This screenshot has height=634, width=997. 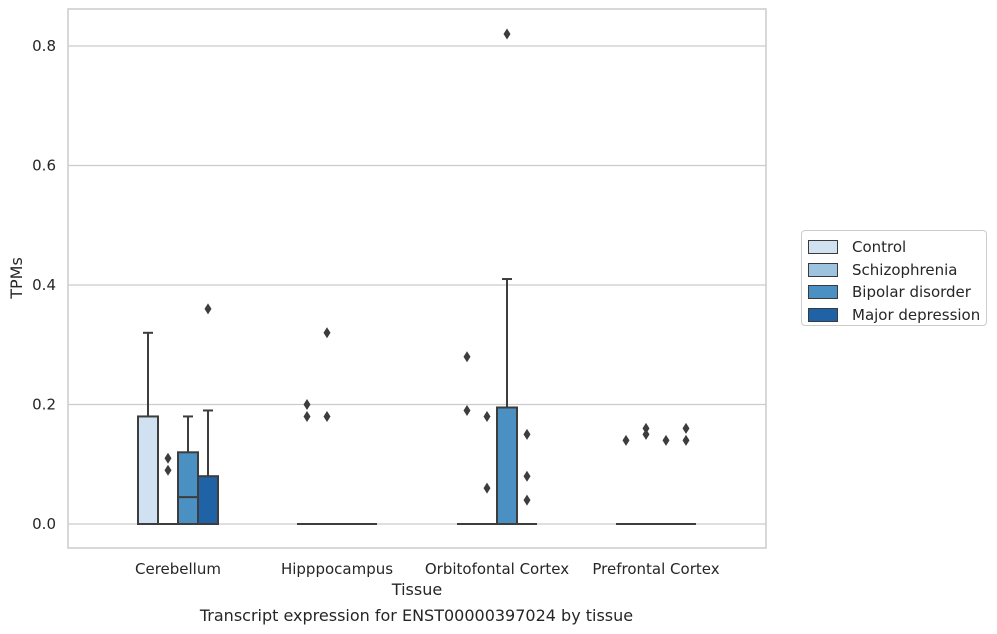 What do you see at coordinates (905, 269) in the screenshot?
I see `legend-label: Schizophrenia` at bounding box center [905, 269].